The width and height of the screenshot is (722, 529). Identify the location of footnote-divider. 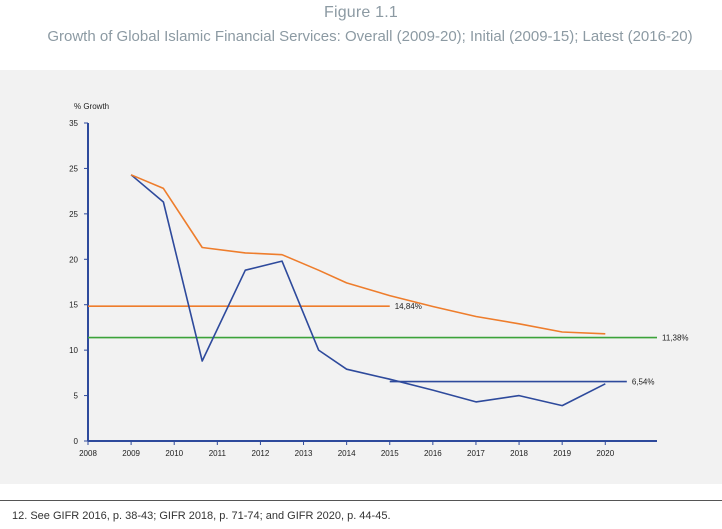
(361, 500).